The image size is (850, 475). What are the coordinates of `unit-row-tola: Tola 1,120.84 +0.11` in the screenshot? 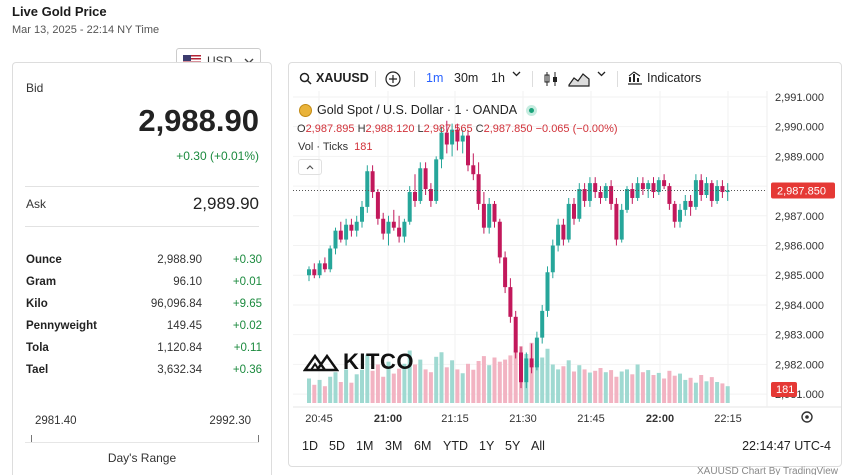 It's located at (144, 348).